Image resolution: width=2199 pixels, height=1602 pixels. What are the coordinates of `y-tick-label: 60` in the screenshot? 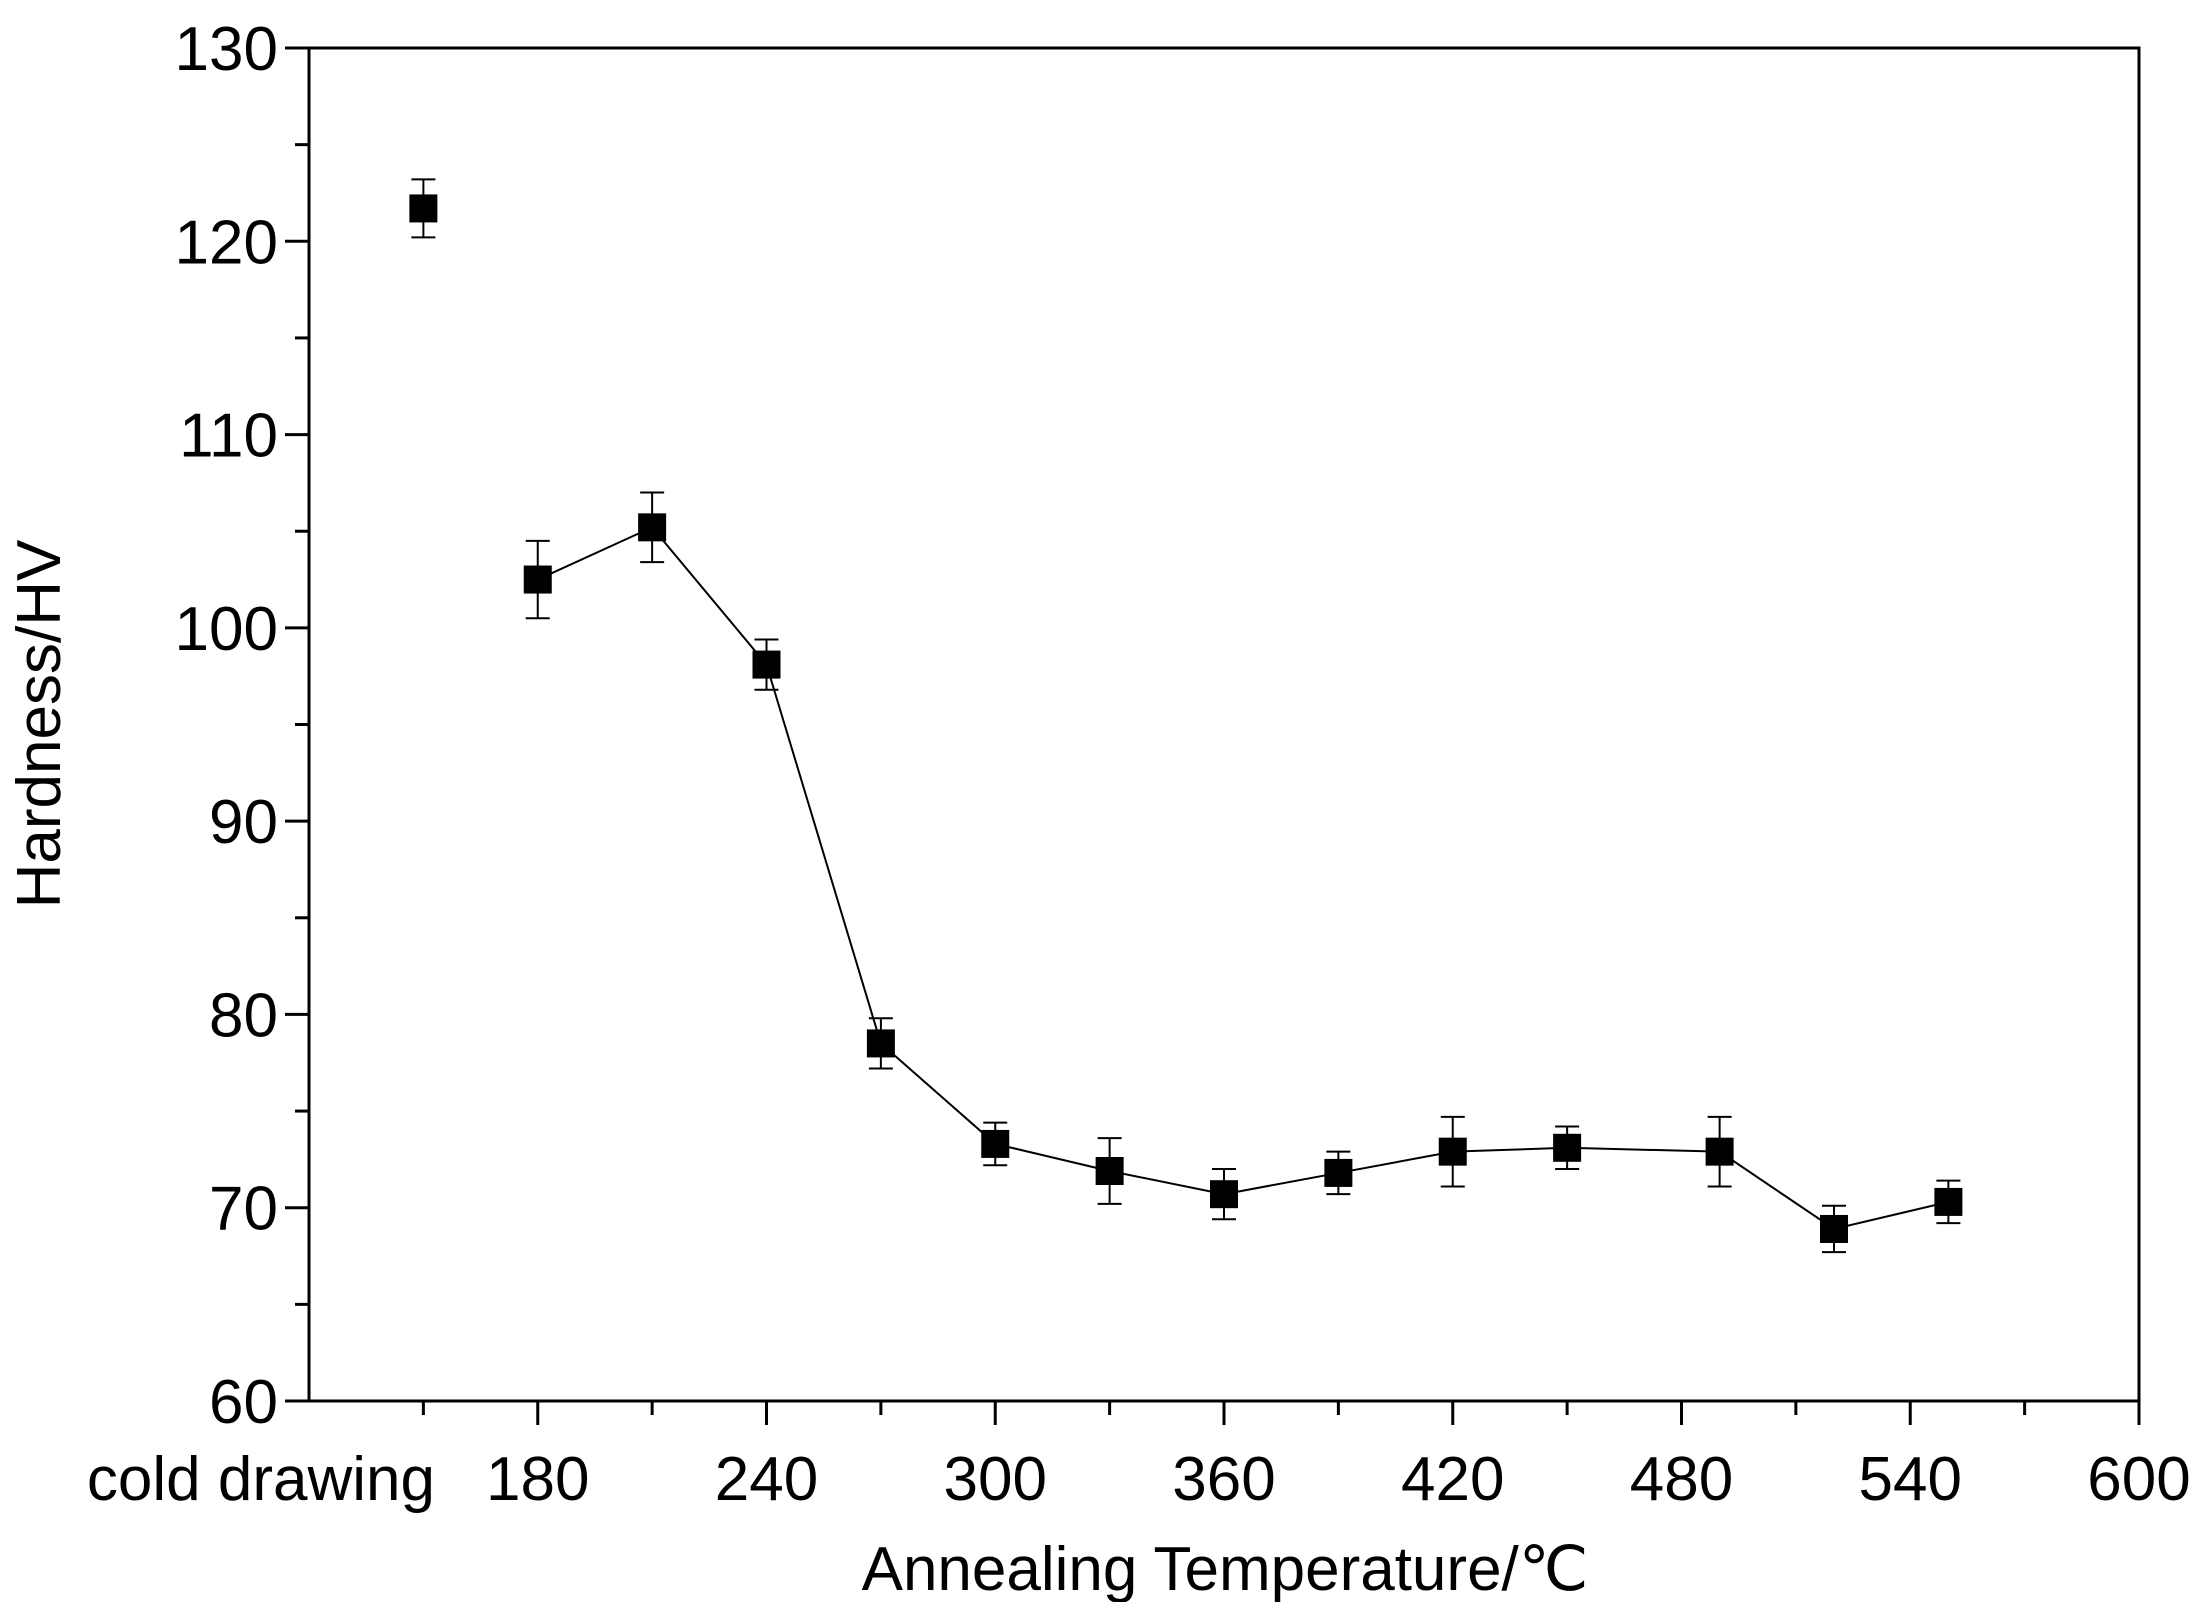 It's located at (243, 1402).